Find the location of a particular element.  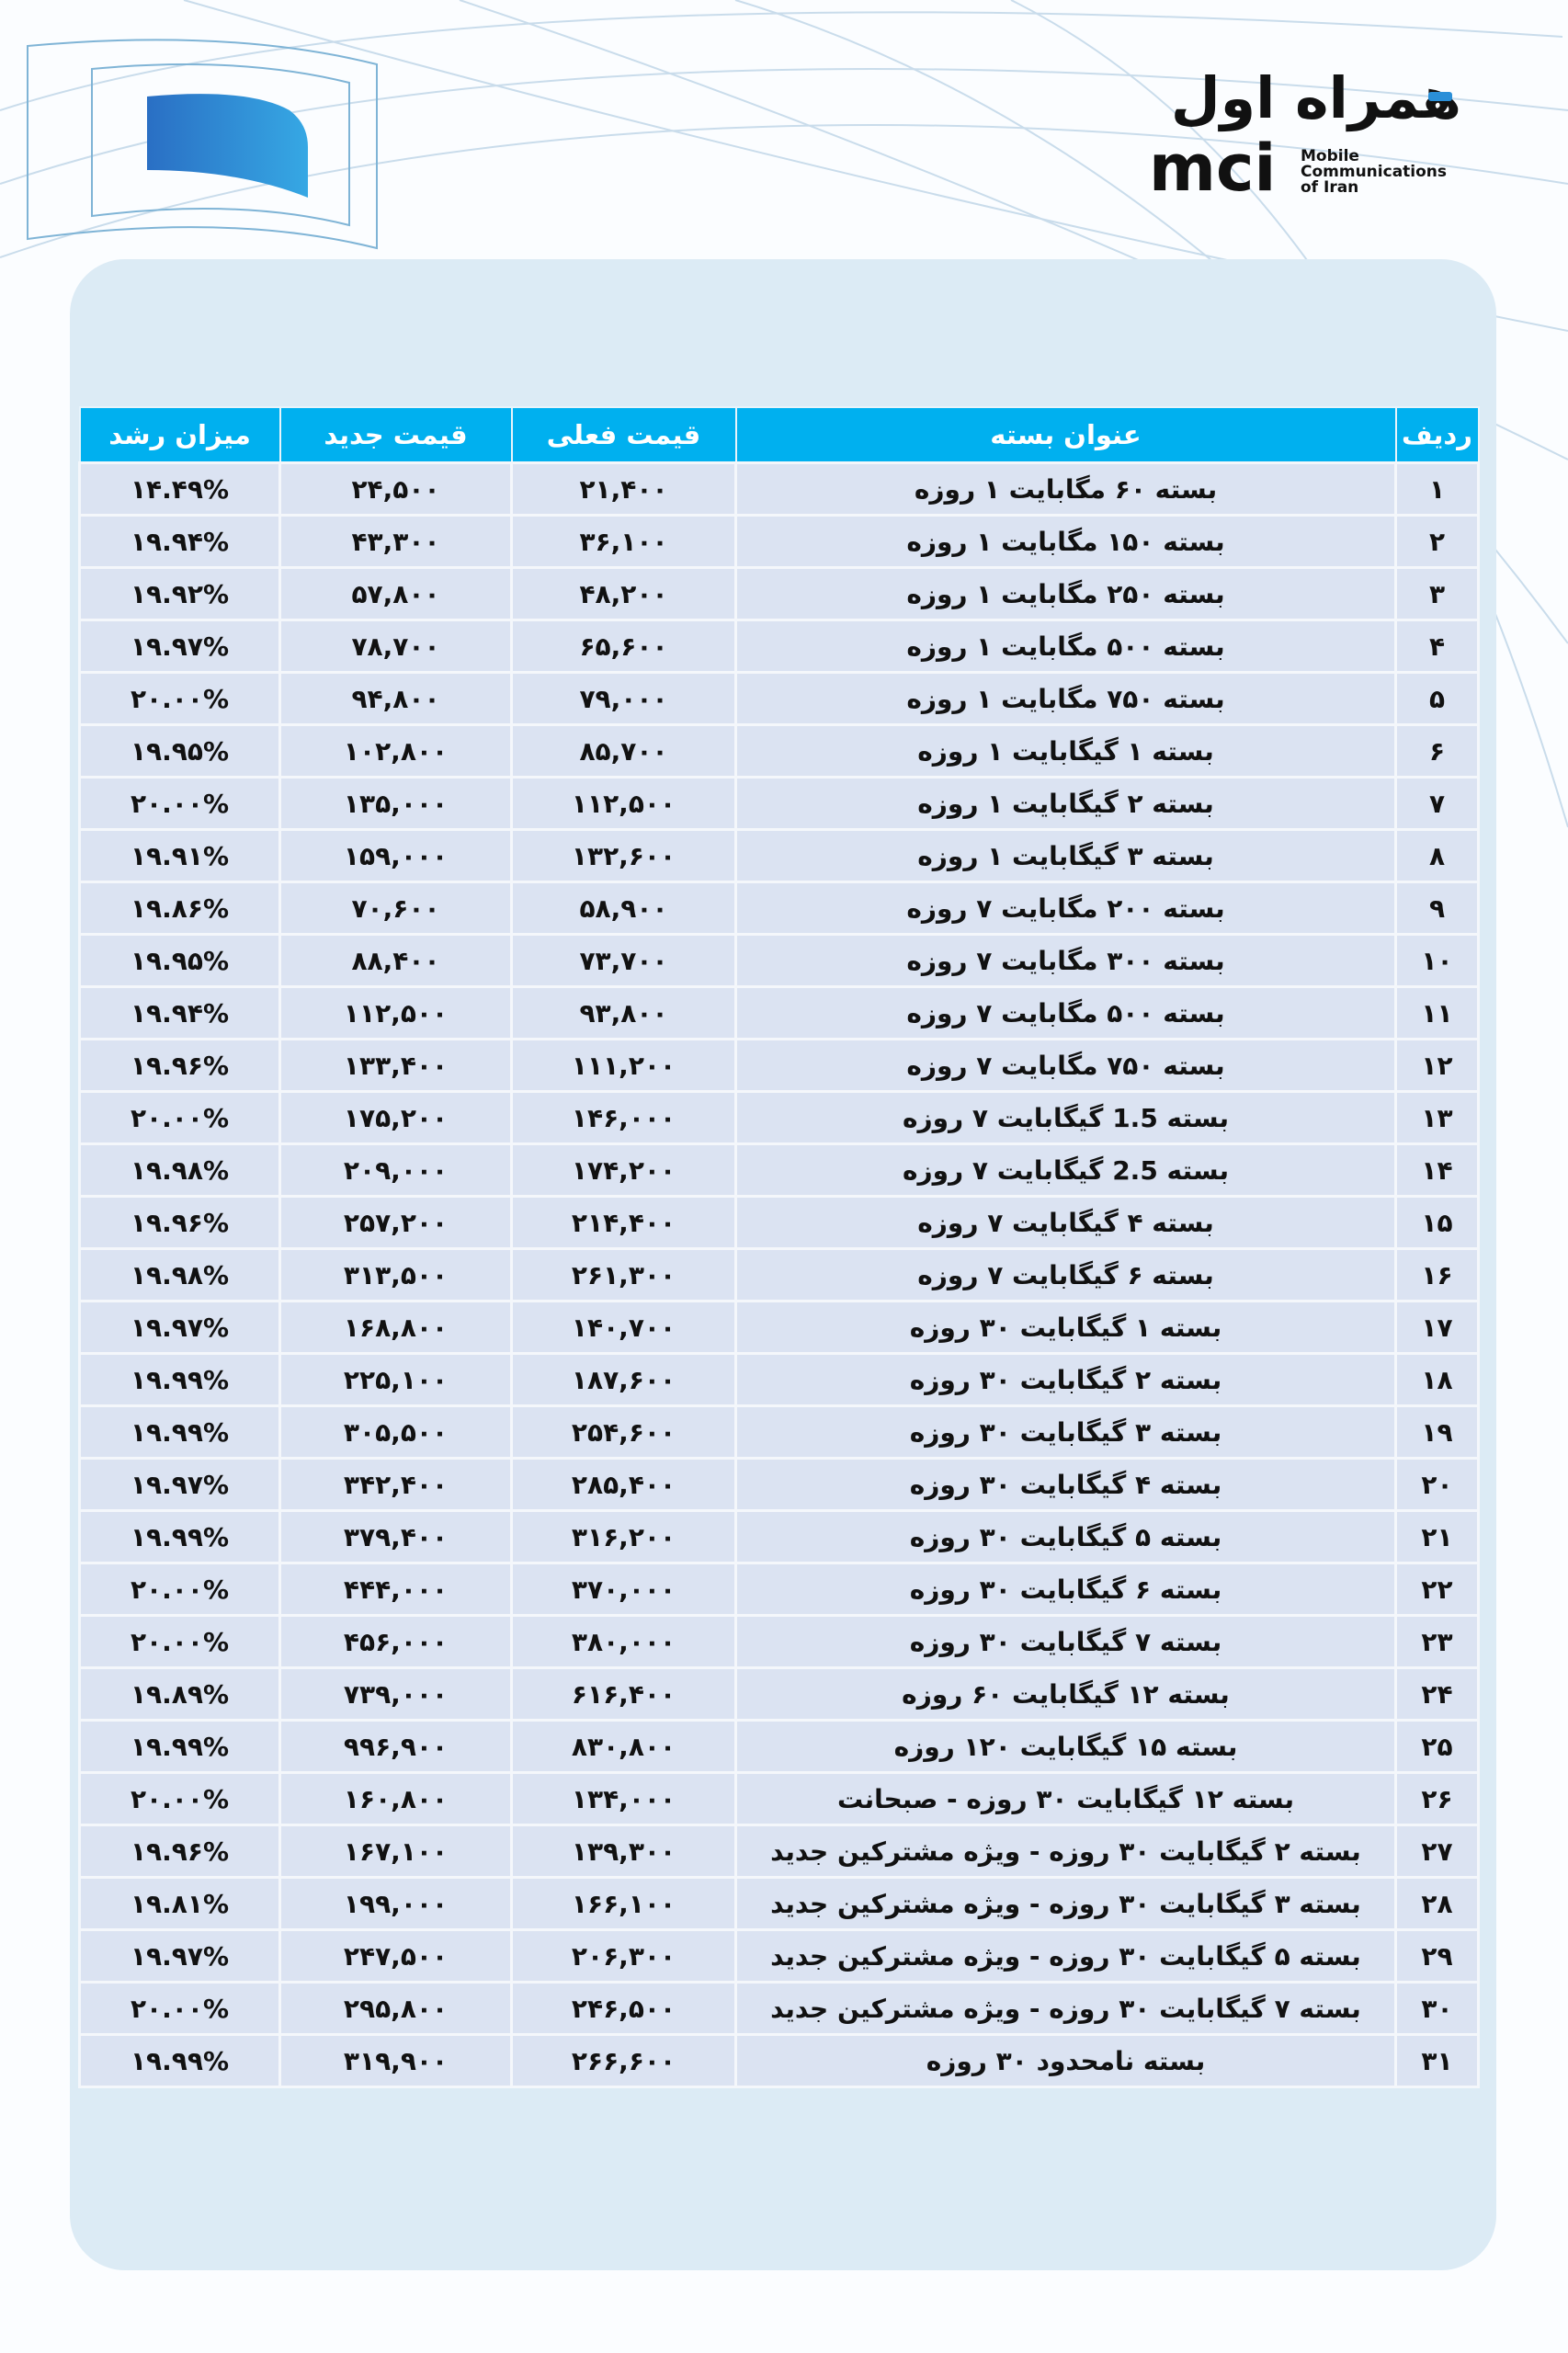

cell-title: بسته ۱۵ گیگابایت ۱۲۰ روزه is located at coordinates (1065, 1746).